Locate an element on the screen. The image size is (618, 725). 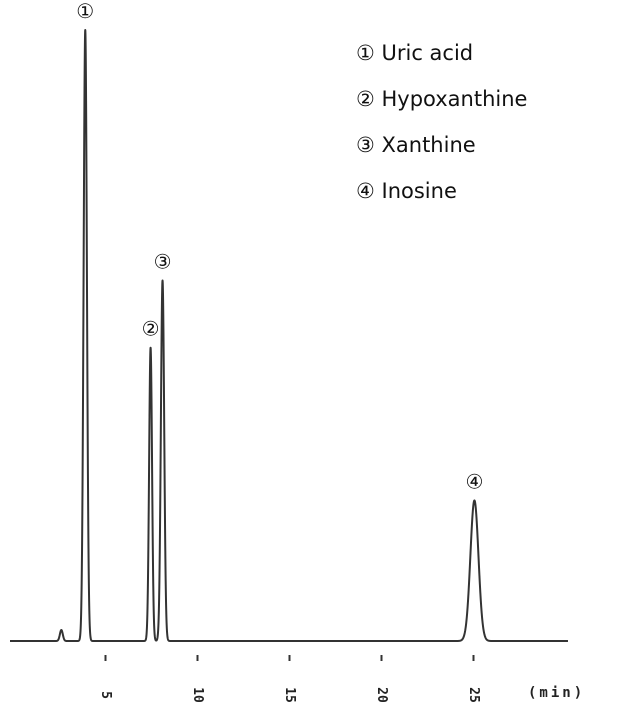
x-tick-label: 20 is located at coordinates (381, 695).